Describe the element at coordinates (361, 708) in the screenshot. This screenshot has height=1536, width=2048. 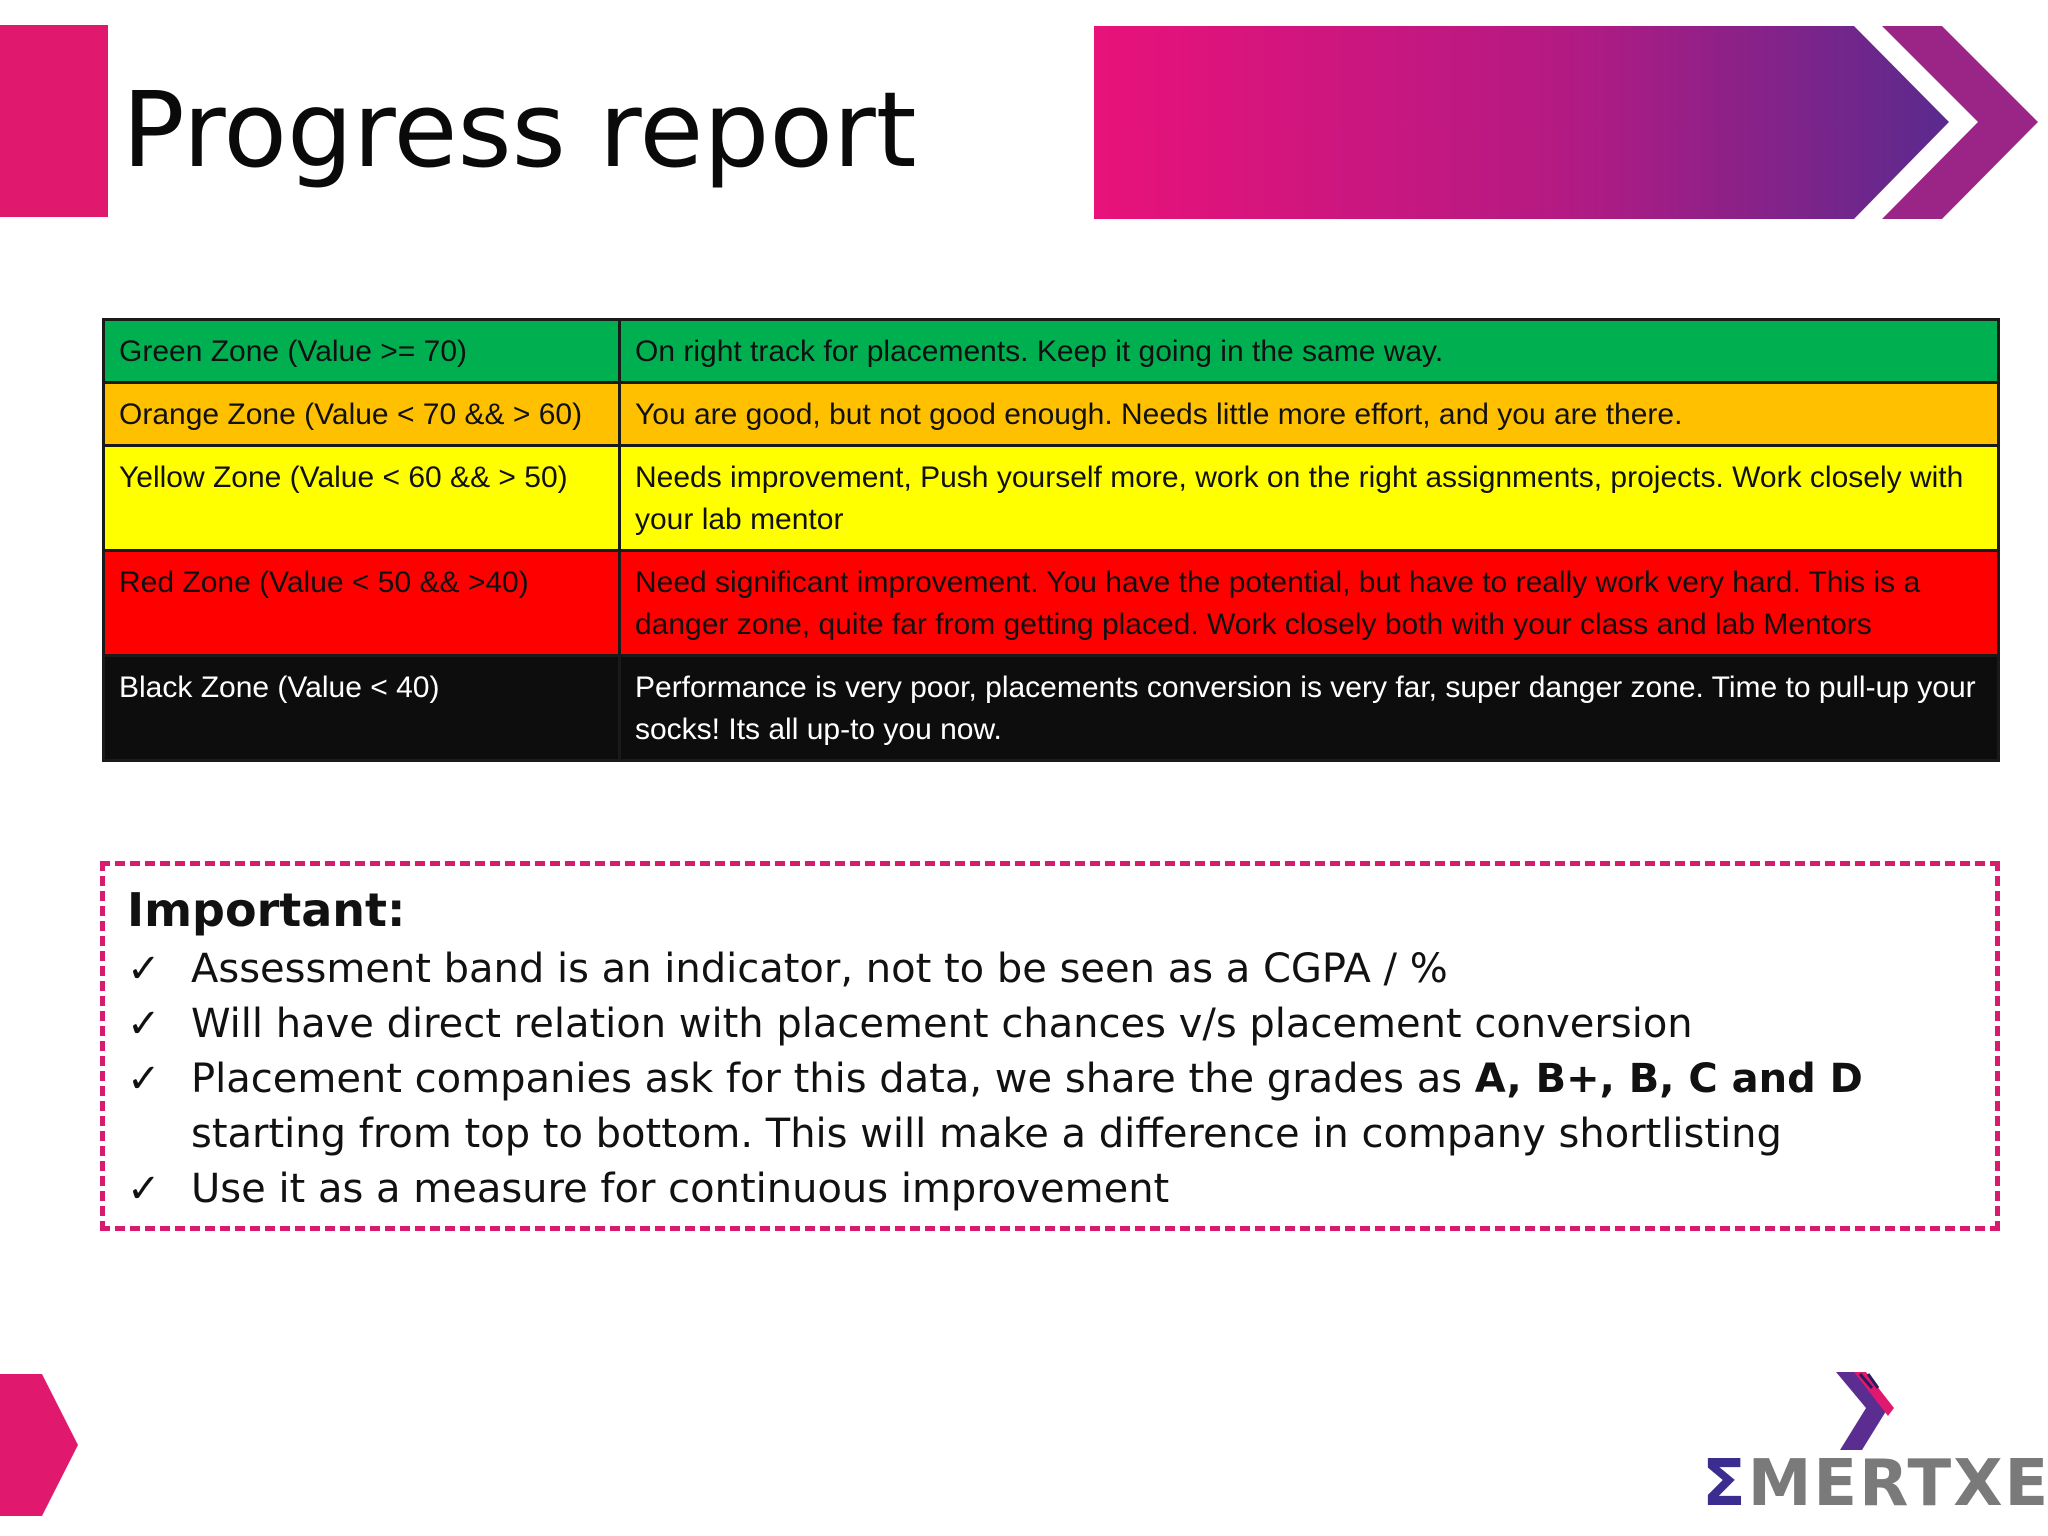
I see `zone-name-cell: Black Zone (Value < 40)` at that location.